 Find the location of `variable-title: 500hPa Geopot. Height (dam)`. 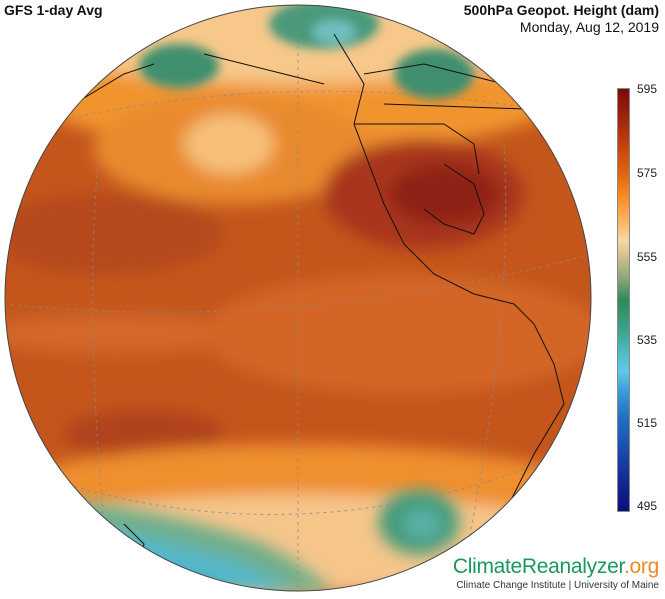

variable-title: 500hPa Geopot. Height (dam) is located at coordinates (561, 10).